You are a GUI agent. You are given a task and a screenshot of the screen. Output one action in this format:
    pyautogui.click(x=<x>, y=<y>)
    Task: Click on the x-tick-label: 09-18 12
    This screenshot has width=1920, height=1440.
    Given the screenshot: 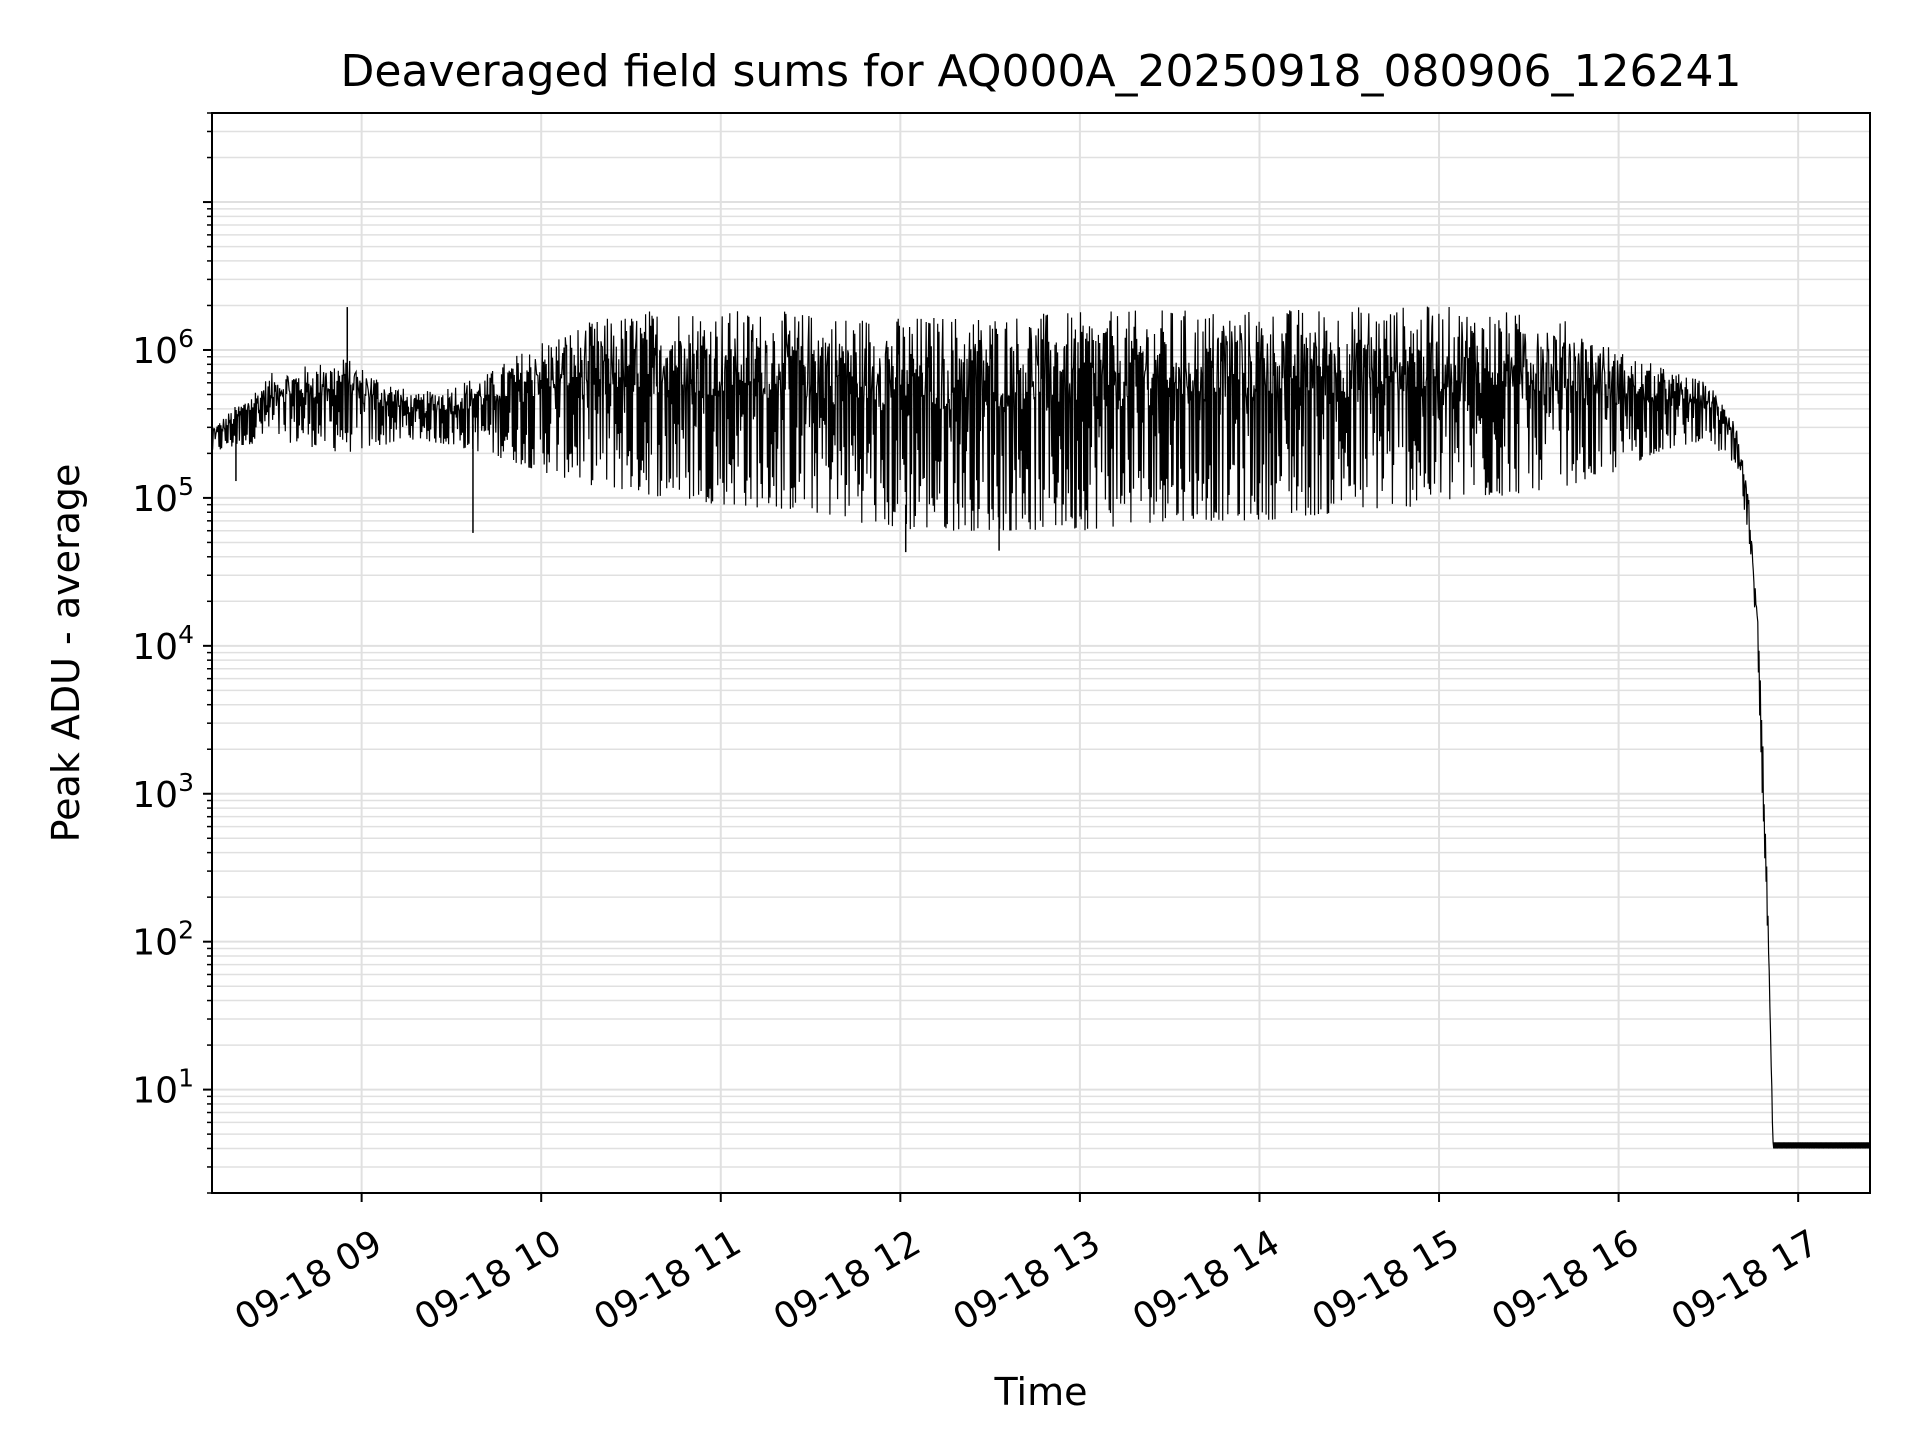 What is the action you would take?
    pyautogui.click(x=847, y=1280)
    